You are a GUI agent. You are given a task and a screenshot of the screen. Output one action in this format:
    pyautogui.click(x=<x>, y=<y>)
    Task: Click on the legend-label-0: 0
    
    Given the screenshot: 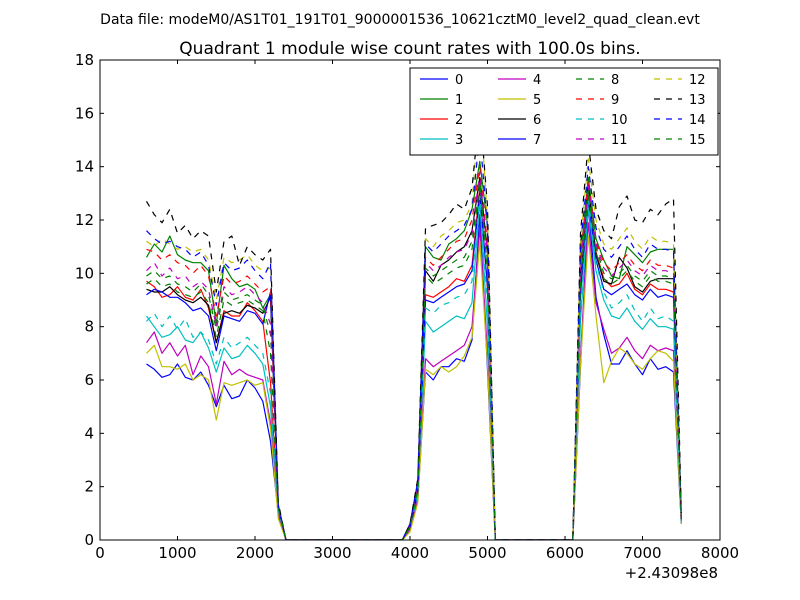 What is the action you would take?
    pyautogui.click(x=459, y=80)
    